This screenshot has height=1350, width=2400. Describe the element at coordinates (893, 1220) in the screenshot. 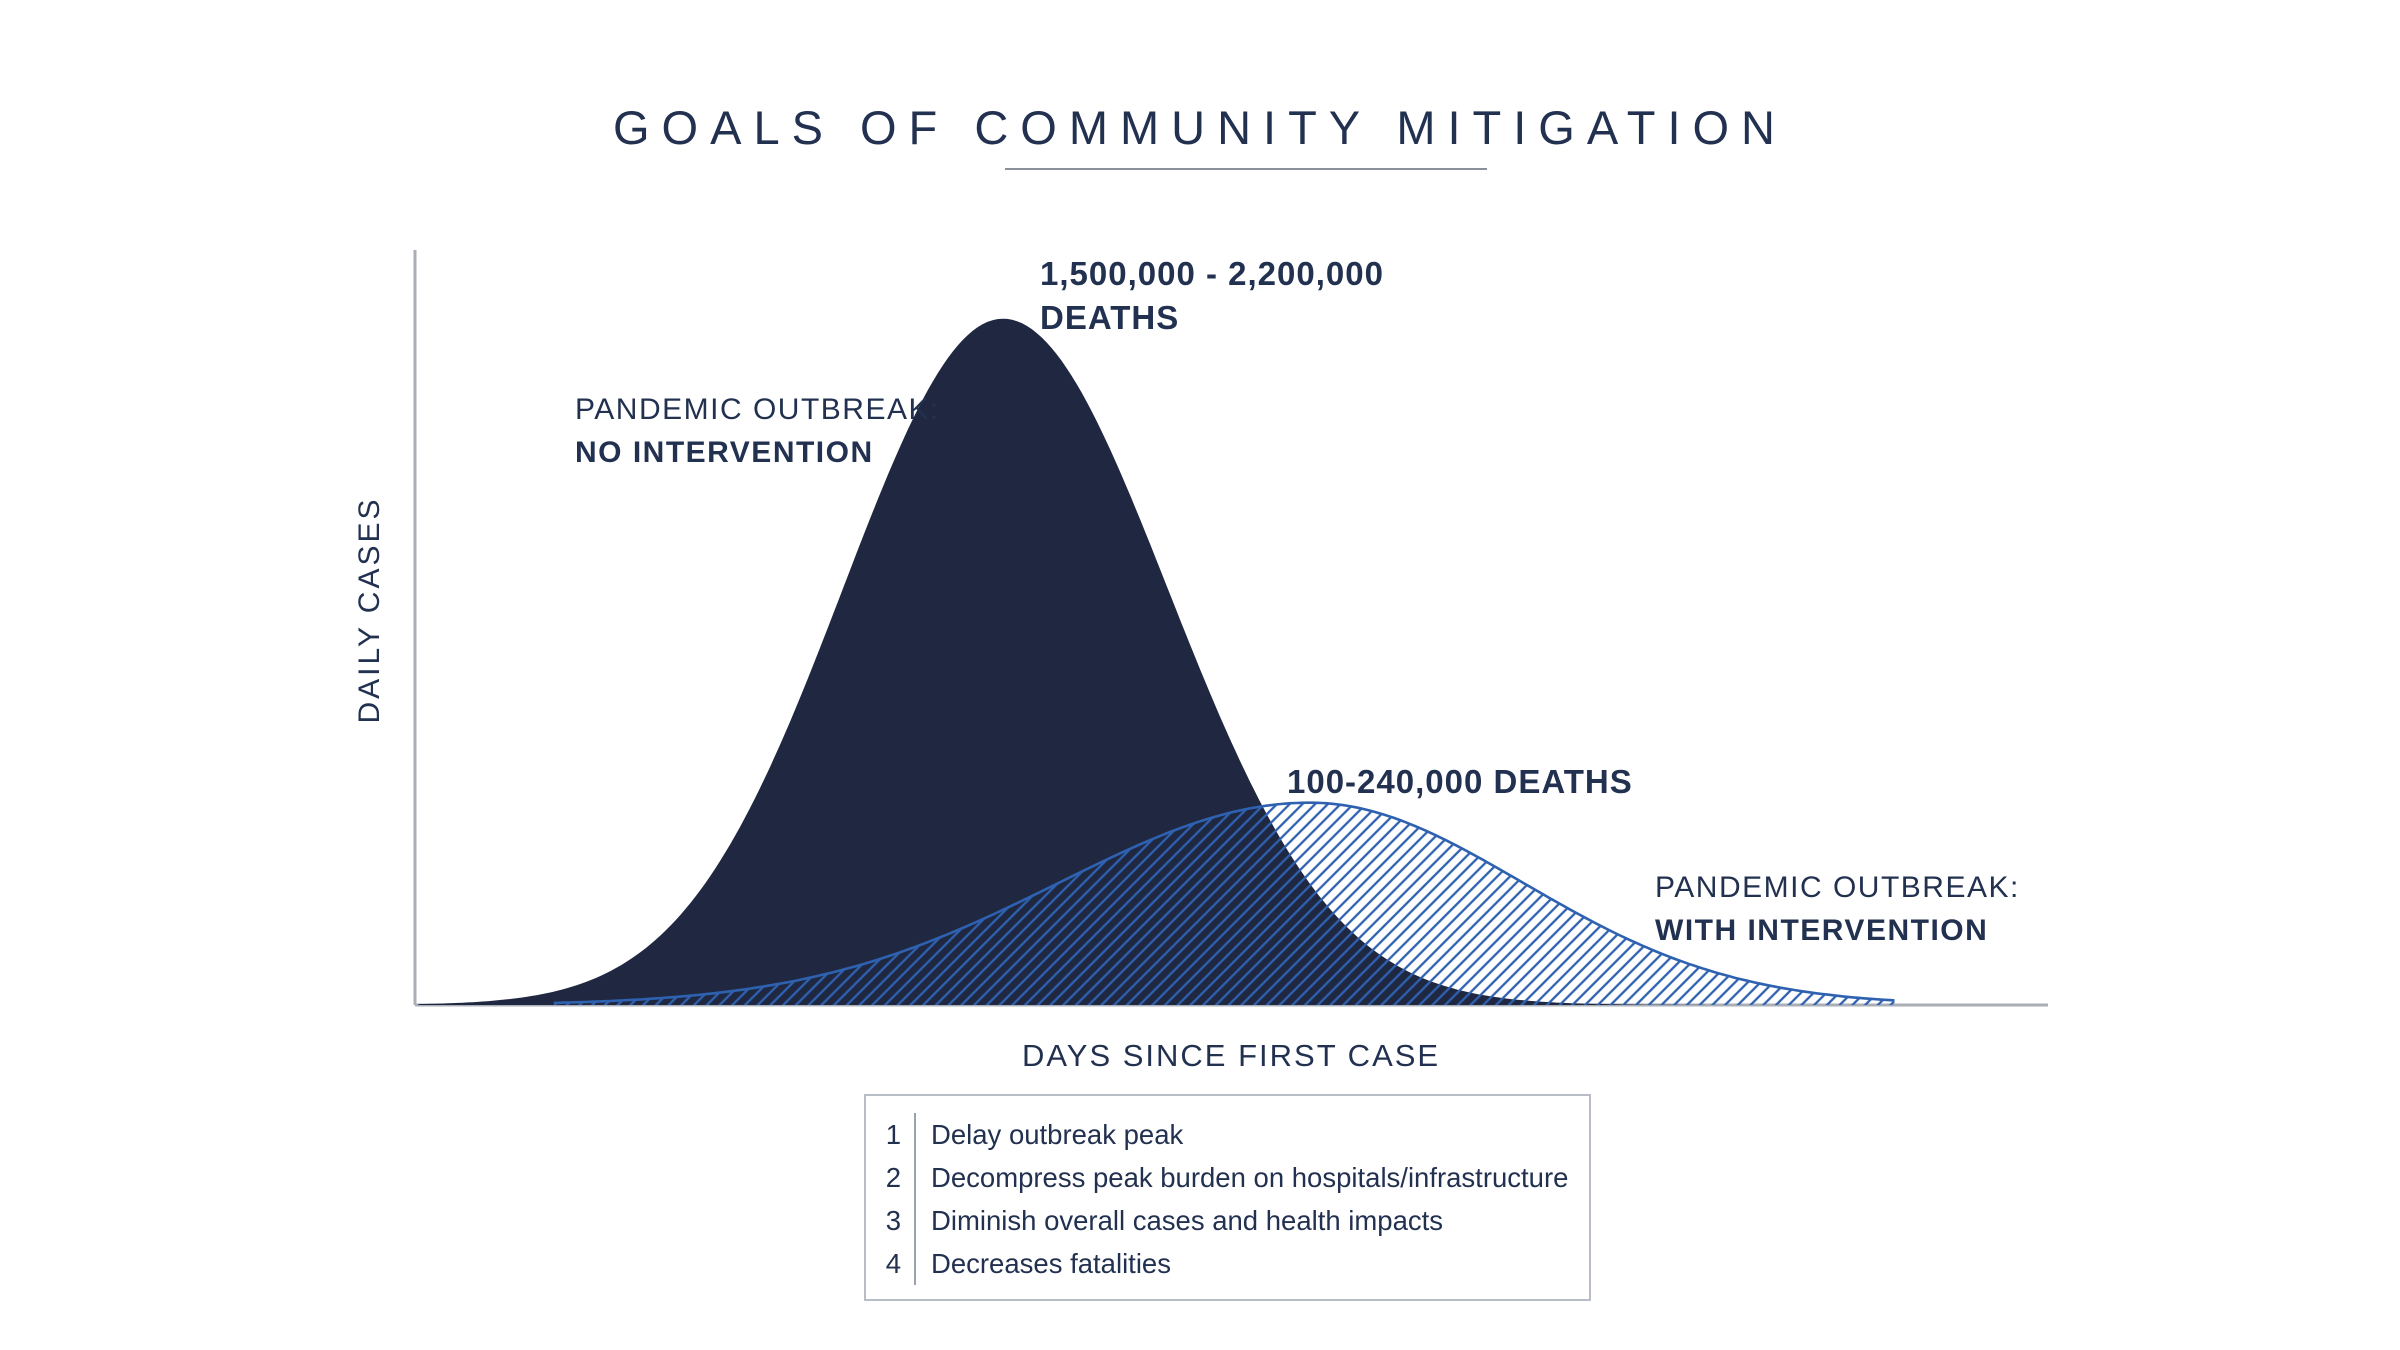

I see `goal-number: 3` at that location.